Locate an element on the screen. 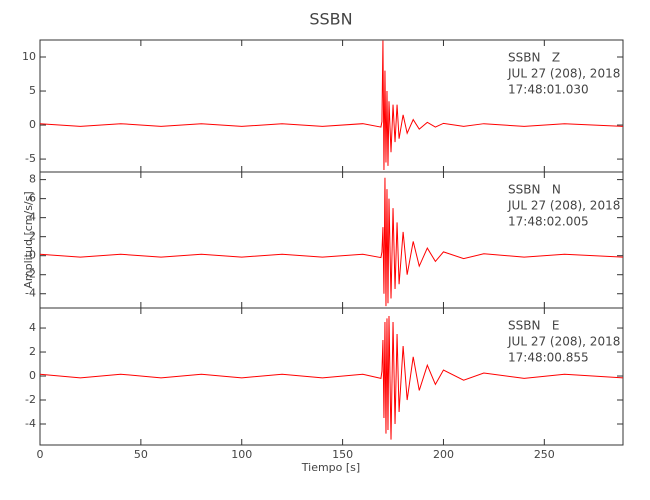 This screenshot has height=500, width=650. y-tick-label: 6 is located at coordinates (32, 198).